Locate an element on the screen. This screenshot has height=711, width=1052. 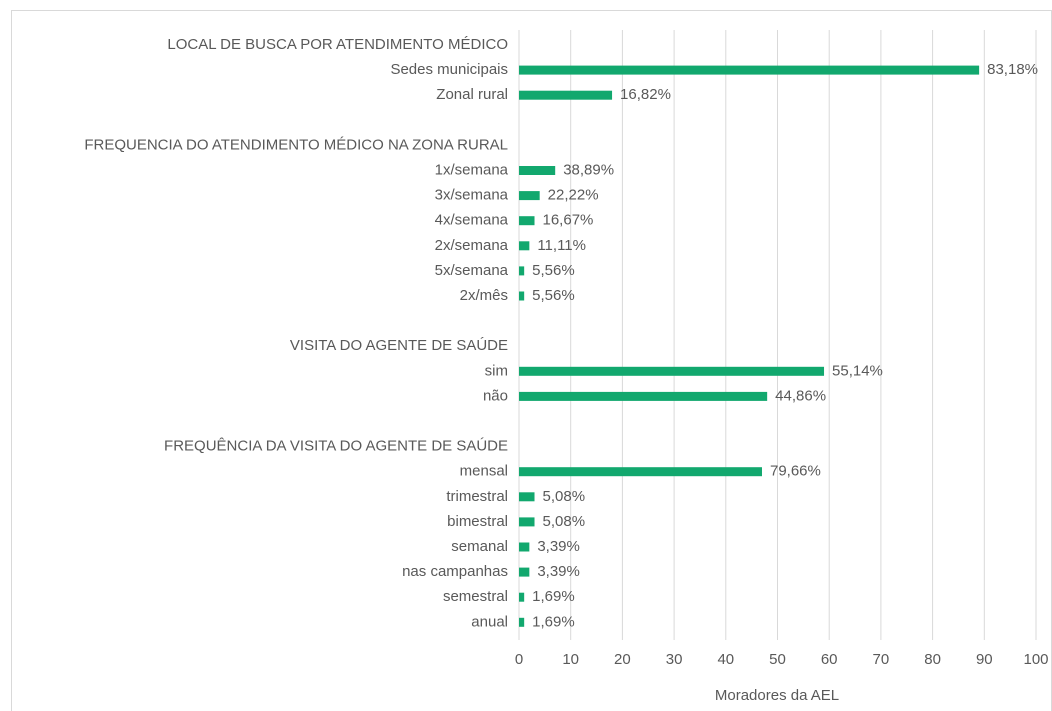
data-label: 38,89% is located at coordinates (588, 169).